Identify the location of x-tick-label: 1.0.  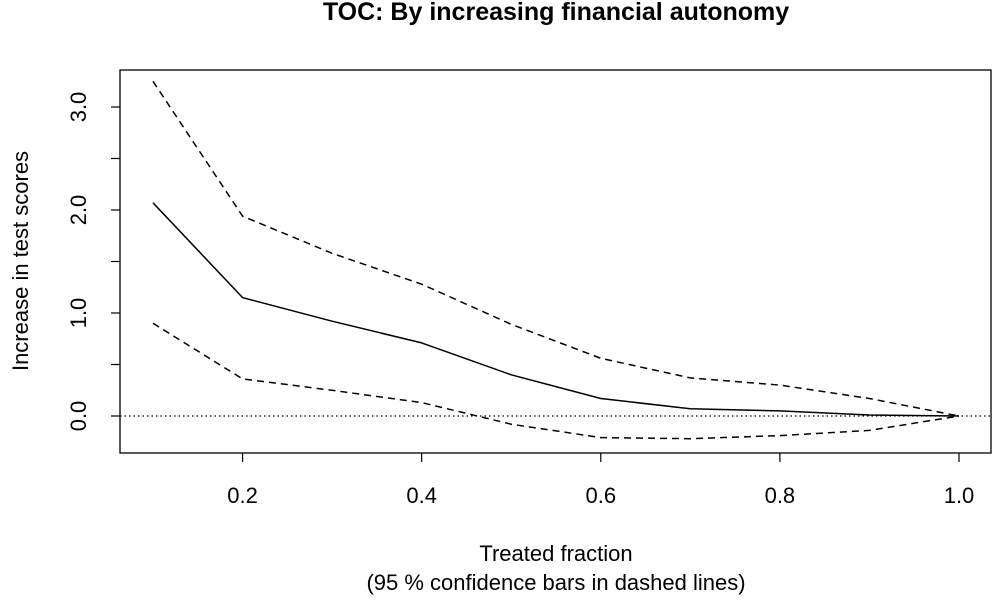
(959, 495).